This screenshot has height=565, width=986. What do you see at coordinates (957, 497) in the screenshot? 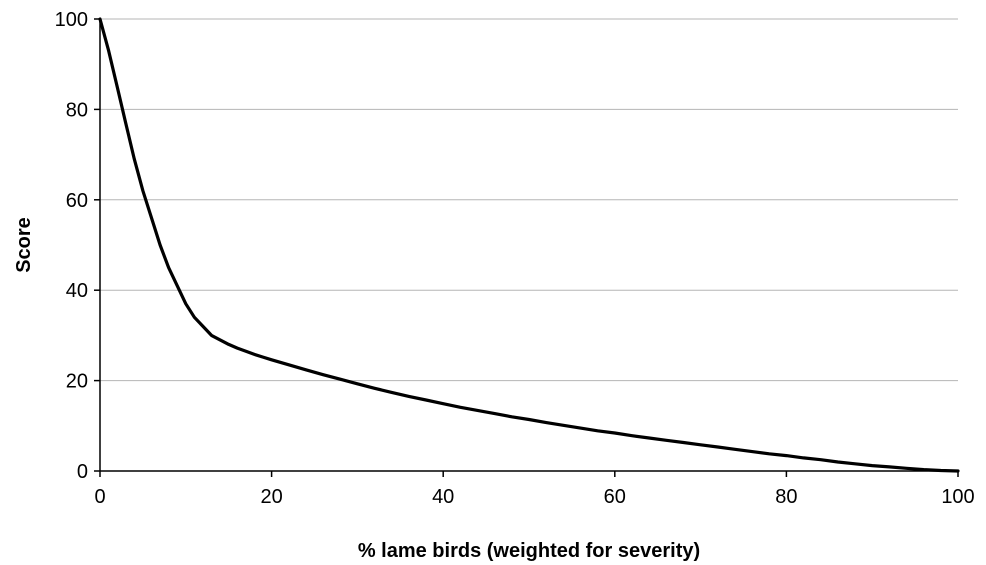
I see `x-tick-label-100: 100` at bounding box center [957, 497].